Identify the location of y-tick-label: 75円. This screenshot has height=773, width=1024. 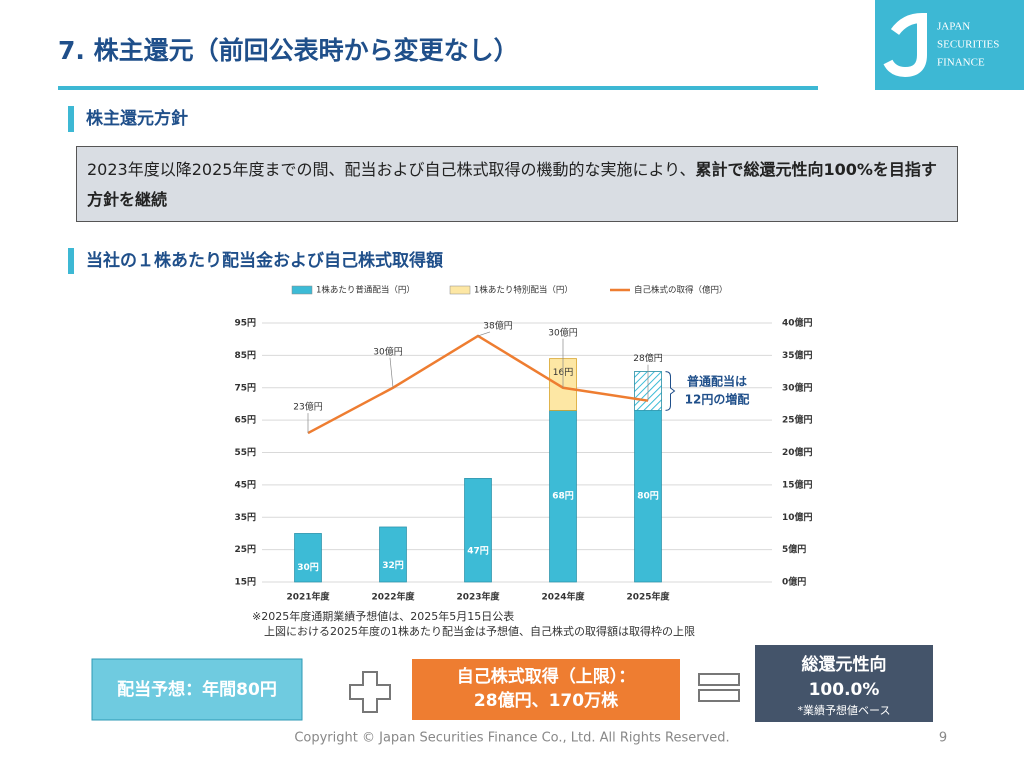
(245, 387).